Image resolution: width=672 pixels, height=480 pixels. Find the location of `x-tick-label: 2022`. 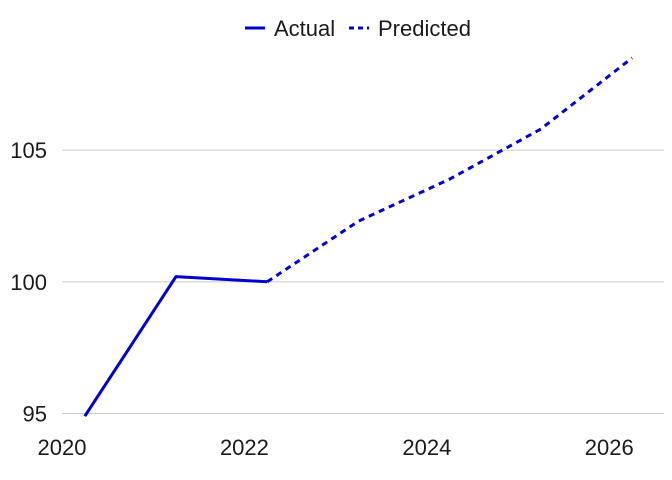

x-tick-label: 2022 is located at coordinates (244, 447).